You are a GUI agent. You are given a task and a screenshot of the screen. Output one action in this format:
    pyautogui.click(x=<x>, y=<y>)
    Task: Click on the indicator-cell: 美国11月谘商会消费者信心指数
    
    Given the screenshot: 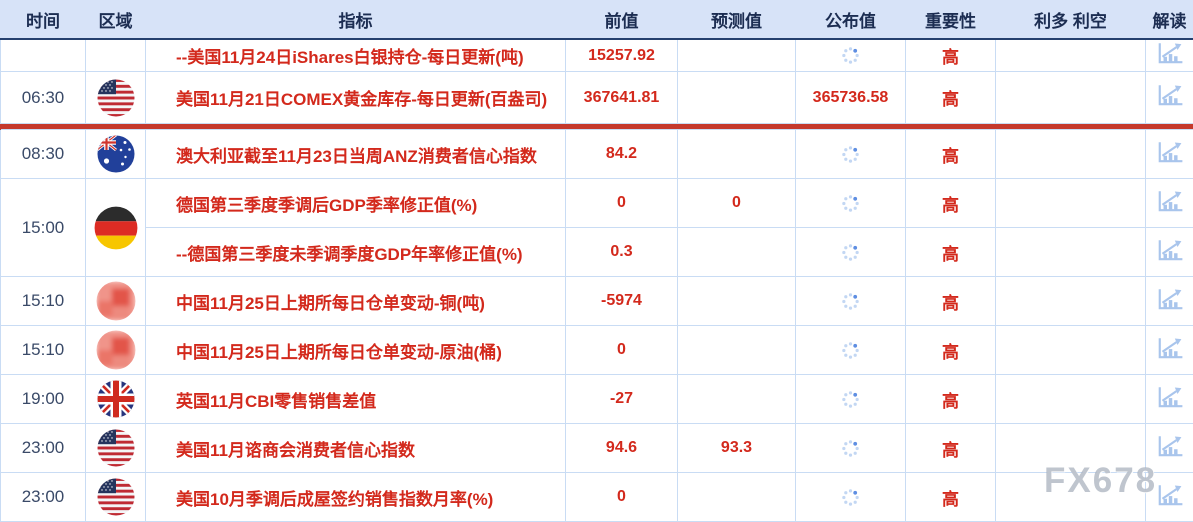 What is the action you would take?
    pyautogui.click(x=356, y=448)
    